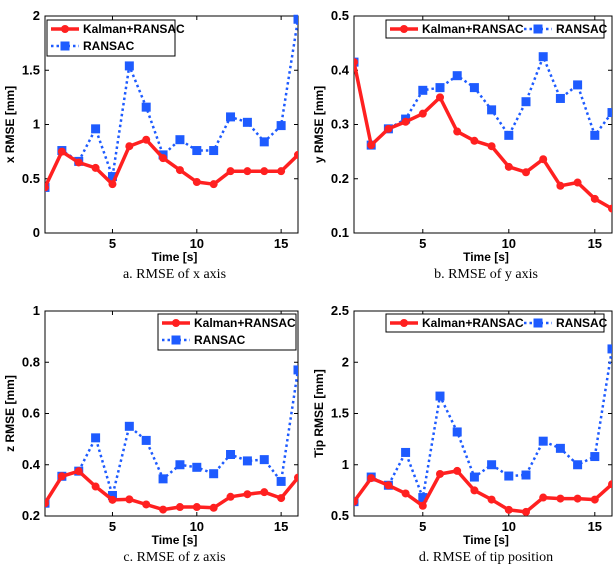 The image size is (613, 565). What do you see at coordinates (174, 557) in the screenshot?
I see `panel-caption: c. RMSE of z axis` at bounding box center [174, 557].